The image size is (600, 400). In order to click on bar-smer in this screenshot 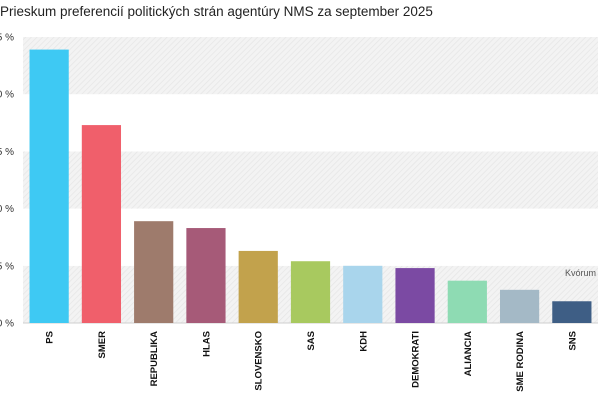, I will do `click(101, 224)`.